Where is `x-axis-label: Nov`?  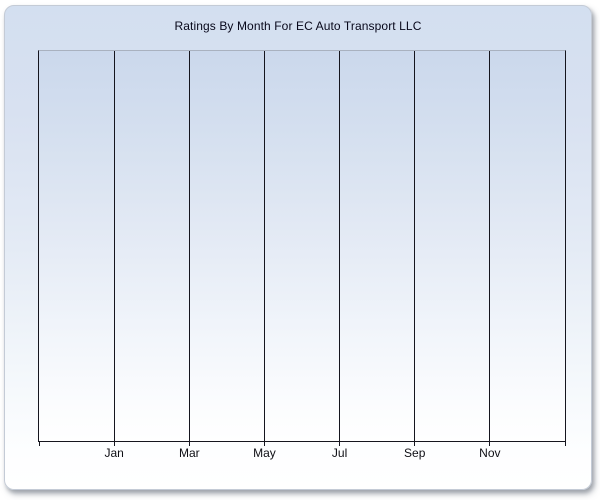
x-axis-label: Nov is located at coordinates (490, 453).